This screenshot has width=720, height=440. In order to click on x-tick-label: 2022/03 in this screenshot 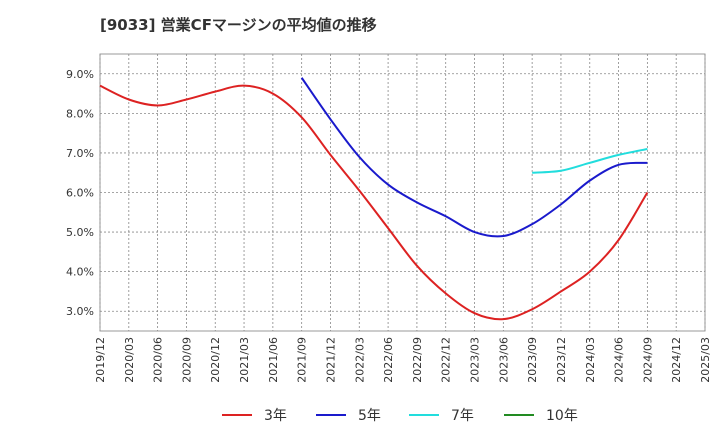, I will do `click(359, 360)`.